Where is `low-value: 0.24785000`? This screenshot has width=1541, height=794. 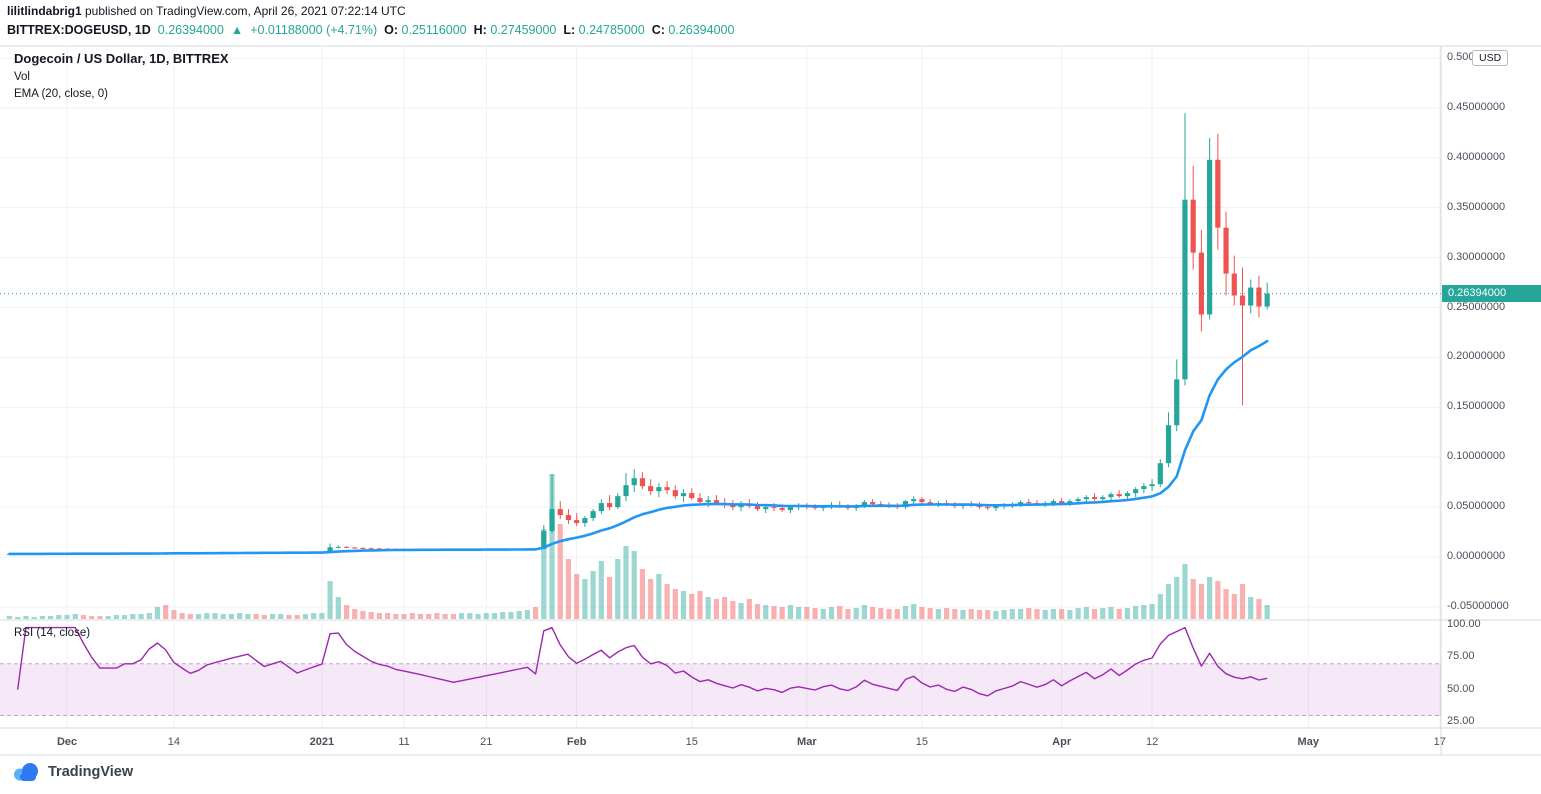
low-value: 0.24785000 is located at coordinates (611, 30).